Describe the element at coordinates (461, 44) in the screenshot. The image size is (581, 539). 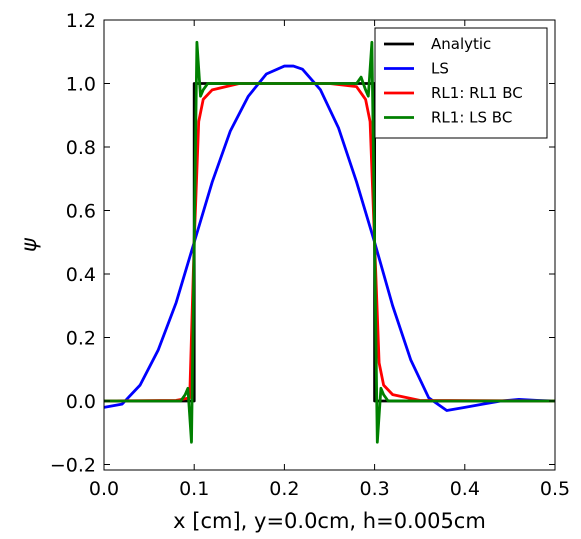
I see `legend-label: Analytic` at that location.